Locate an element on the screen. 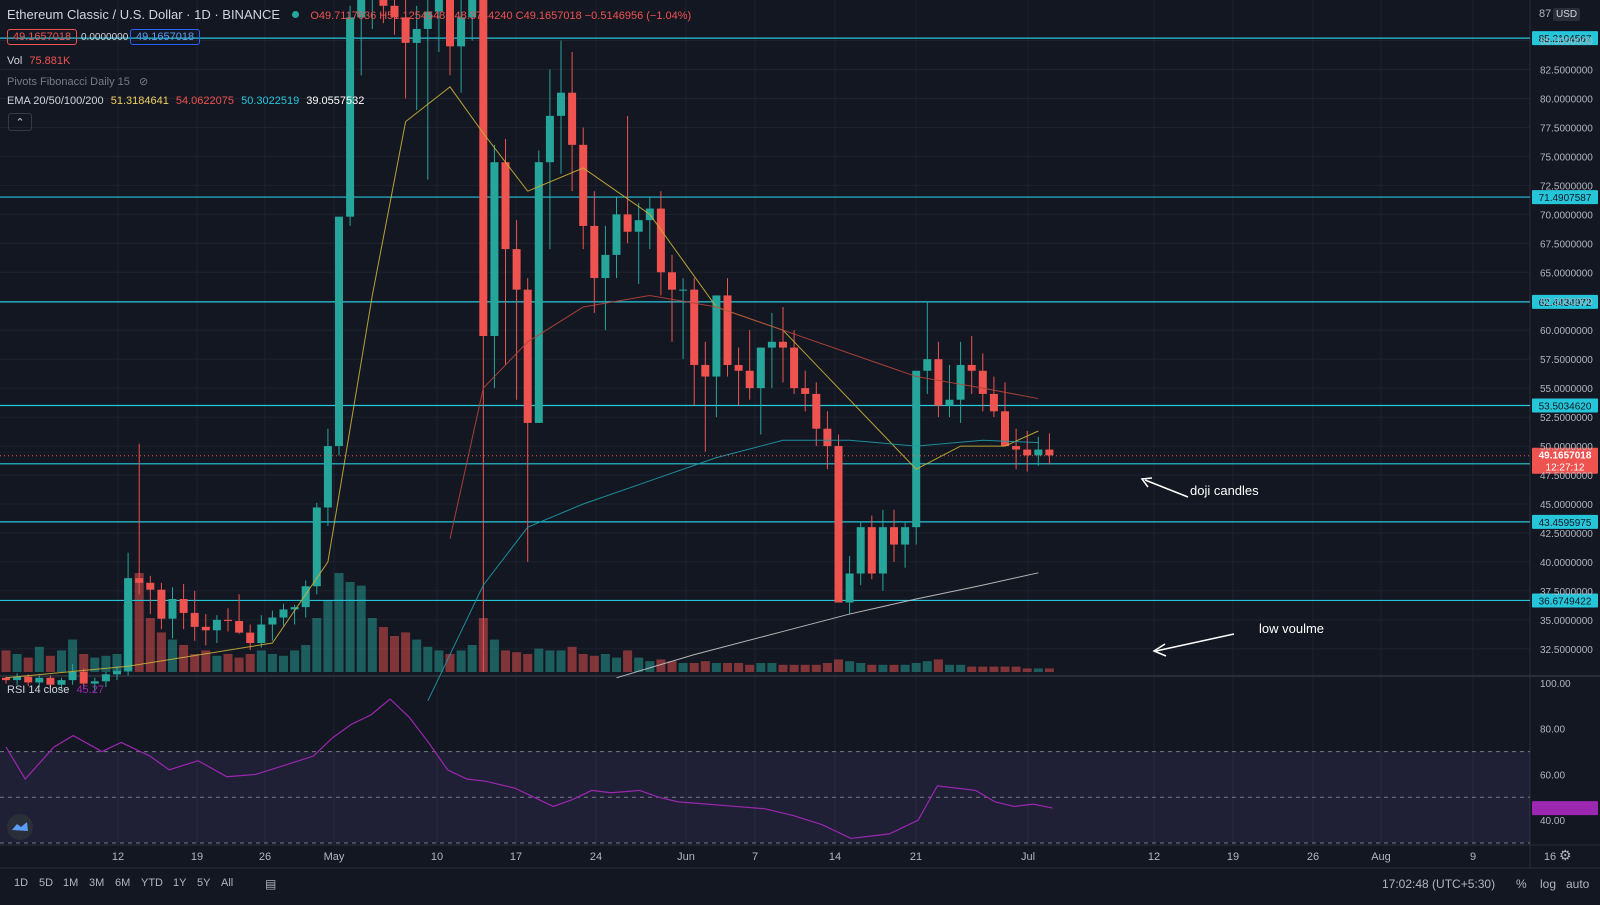 This screenshot has height=905, width=1600. ema-label: EMA 20/50/100/200 is located at coordinates (55, 101).